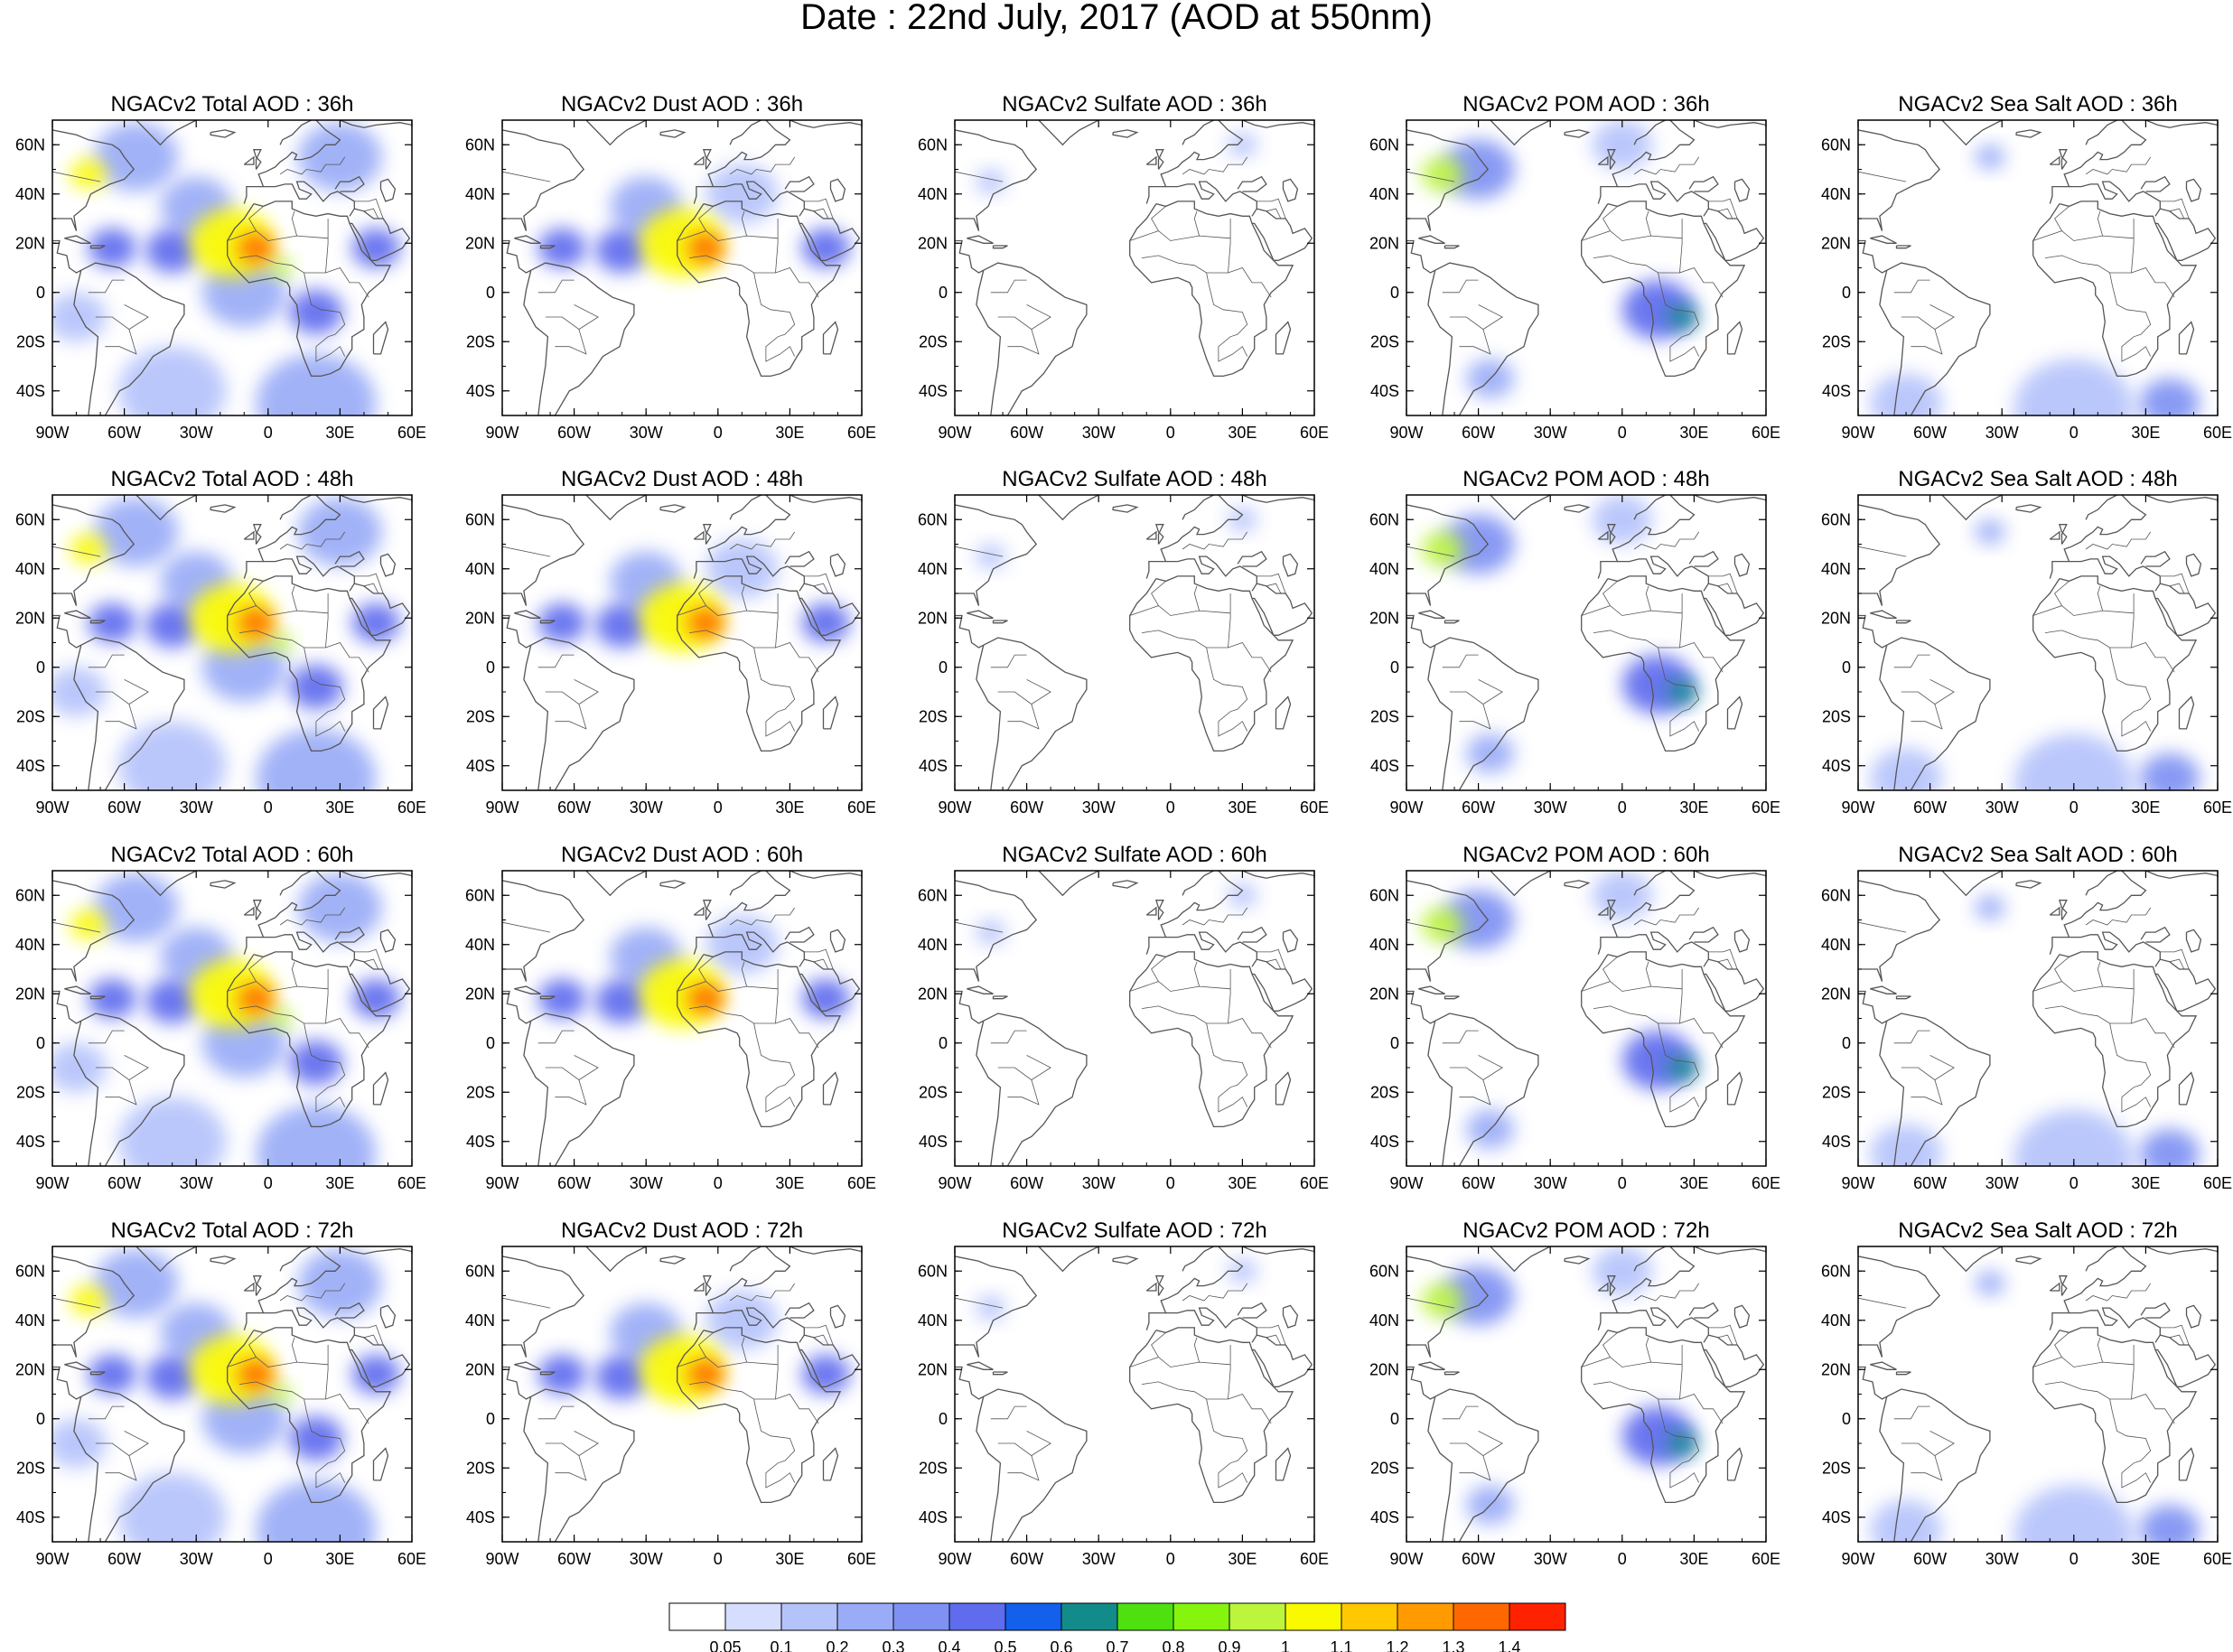  What do you see at coordinates (1857, 433) in the screenshot?
I see `lon-tick-label: 90W` at bounding box center [1857, 433].